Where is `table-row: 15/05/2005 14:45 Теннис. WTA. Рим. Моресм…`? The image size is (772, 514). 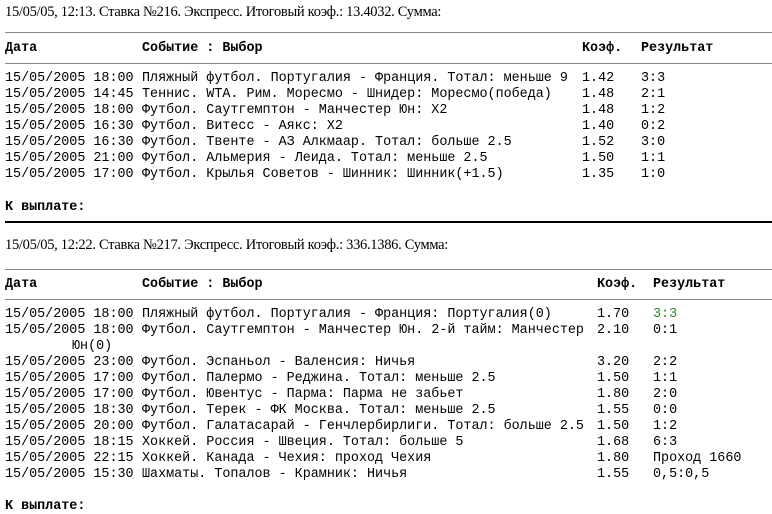
table-row: 15/05/2005 14:45 Теннис. WTA. Рим. Моресм… is located at coordinates (388, 95).